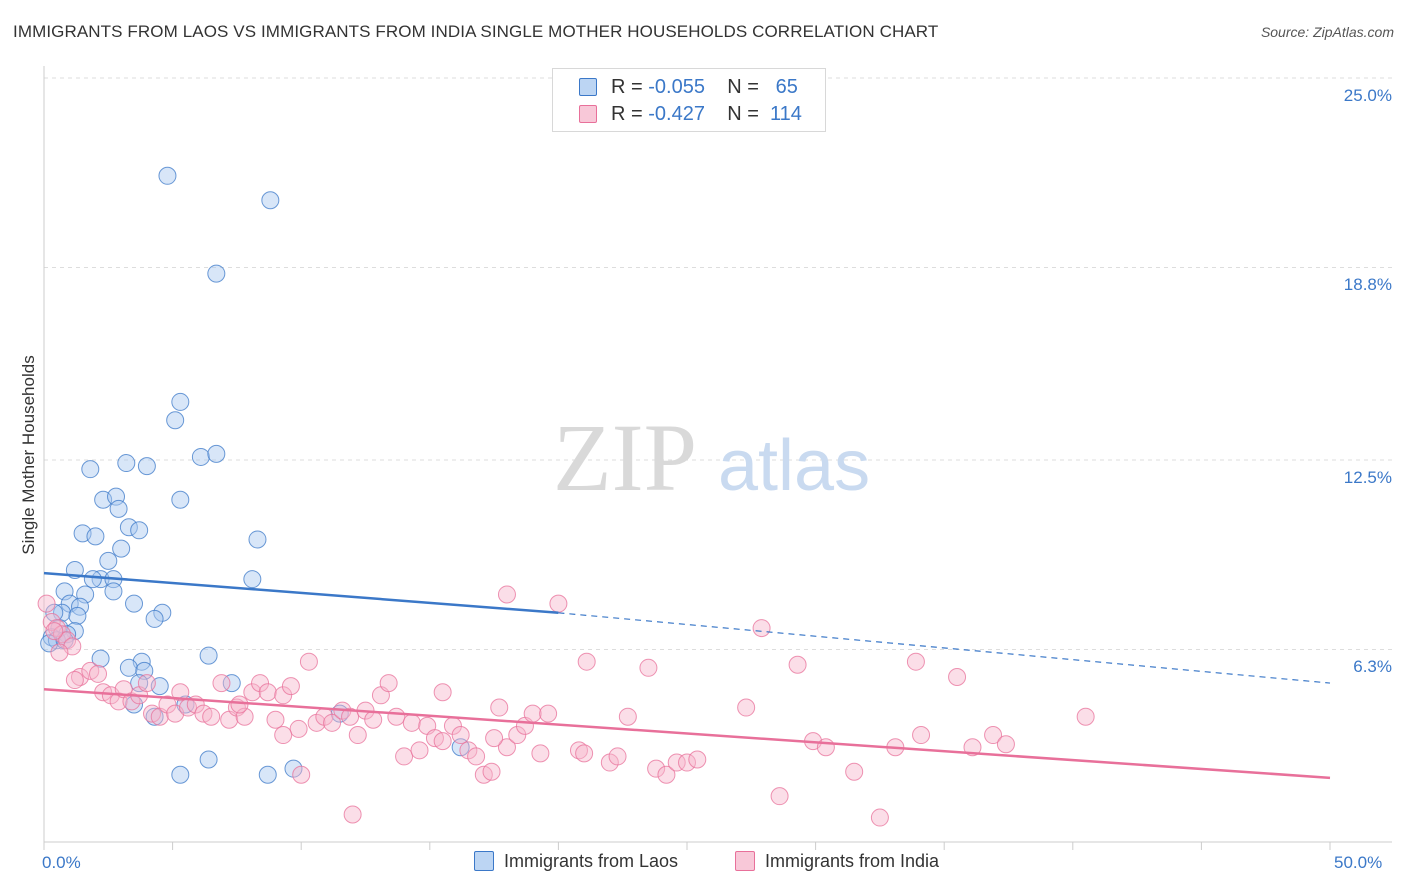  What do you see at coordinates (61, 862) in the screenshot?
I see `x-tick-min: 0.0%` at bounding box center [61, 862].